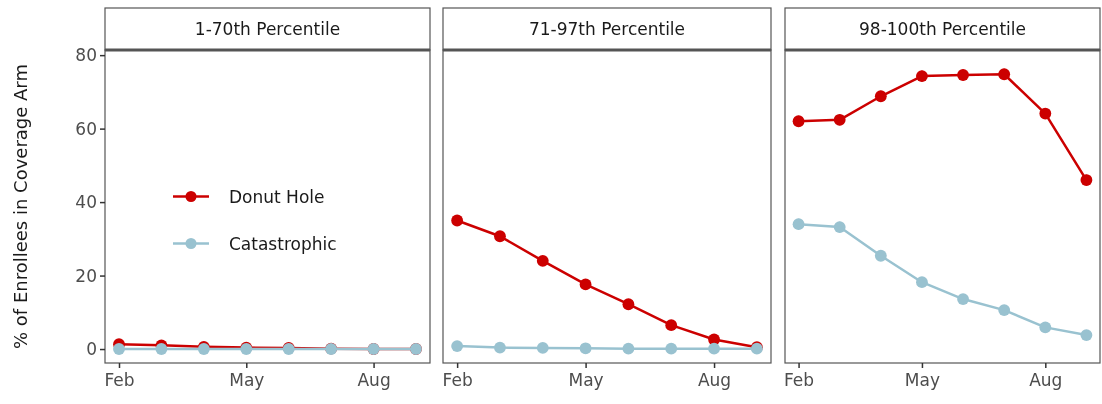 Image resolution: width=1102 pixels, height=404 pixels. Describe the element at coordinates (20, 206) in the screenshot. I see `y-axis-title: % of Enrollees in Coverage Arm` at that location.